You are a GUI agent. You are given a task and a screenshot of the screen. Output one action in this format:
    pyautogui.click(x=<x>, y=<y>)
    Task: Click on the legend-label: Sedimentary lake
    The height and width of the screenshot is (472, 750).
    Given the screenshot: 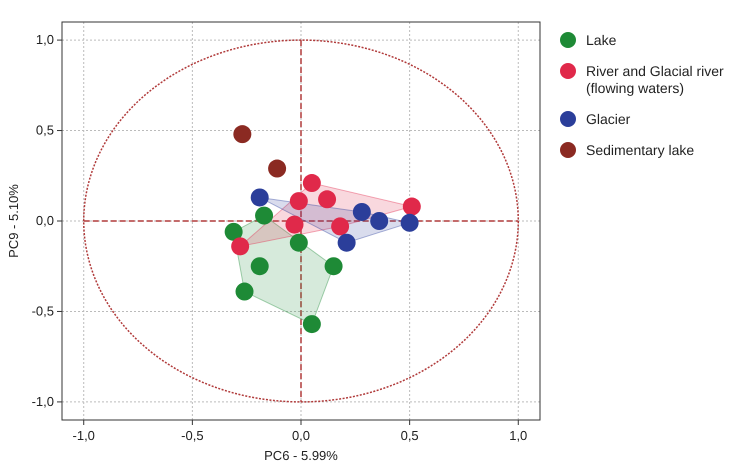 What is the action you would take?
    pyautogui.click(x=640, y=150)
    